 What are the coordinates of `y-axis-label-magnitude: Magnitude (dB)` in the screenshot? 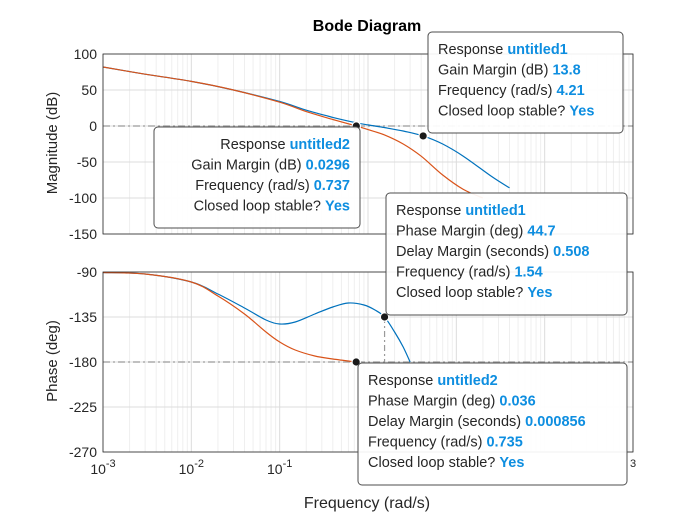 It's located at (52, 143).